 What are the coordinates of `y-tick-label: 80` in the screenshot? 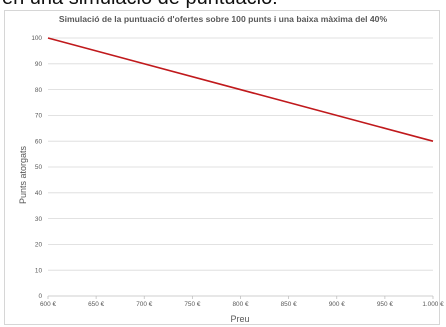 It's located at (39, 90).